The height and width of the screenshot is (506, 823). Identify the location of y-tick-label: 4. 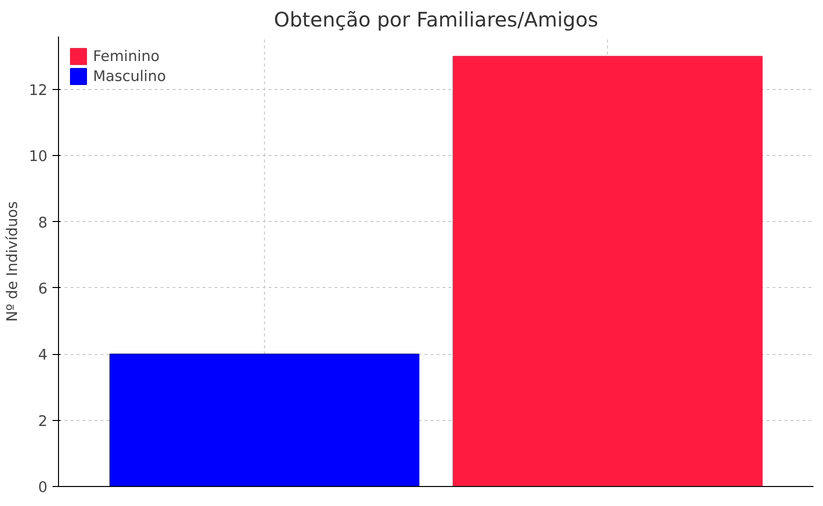
(43, 355).